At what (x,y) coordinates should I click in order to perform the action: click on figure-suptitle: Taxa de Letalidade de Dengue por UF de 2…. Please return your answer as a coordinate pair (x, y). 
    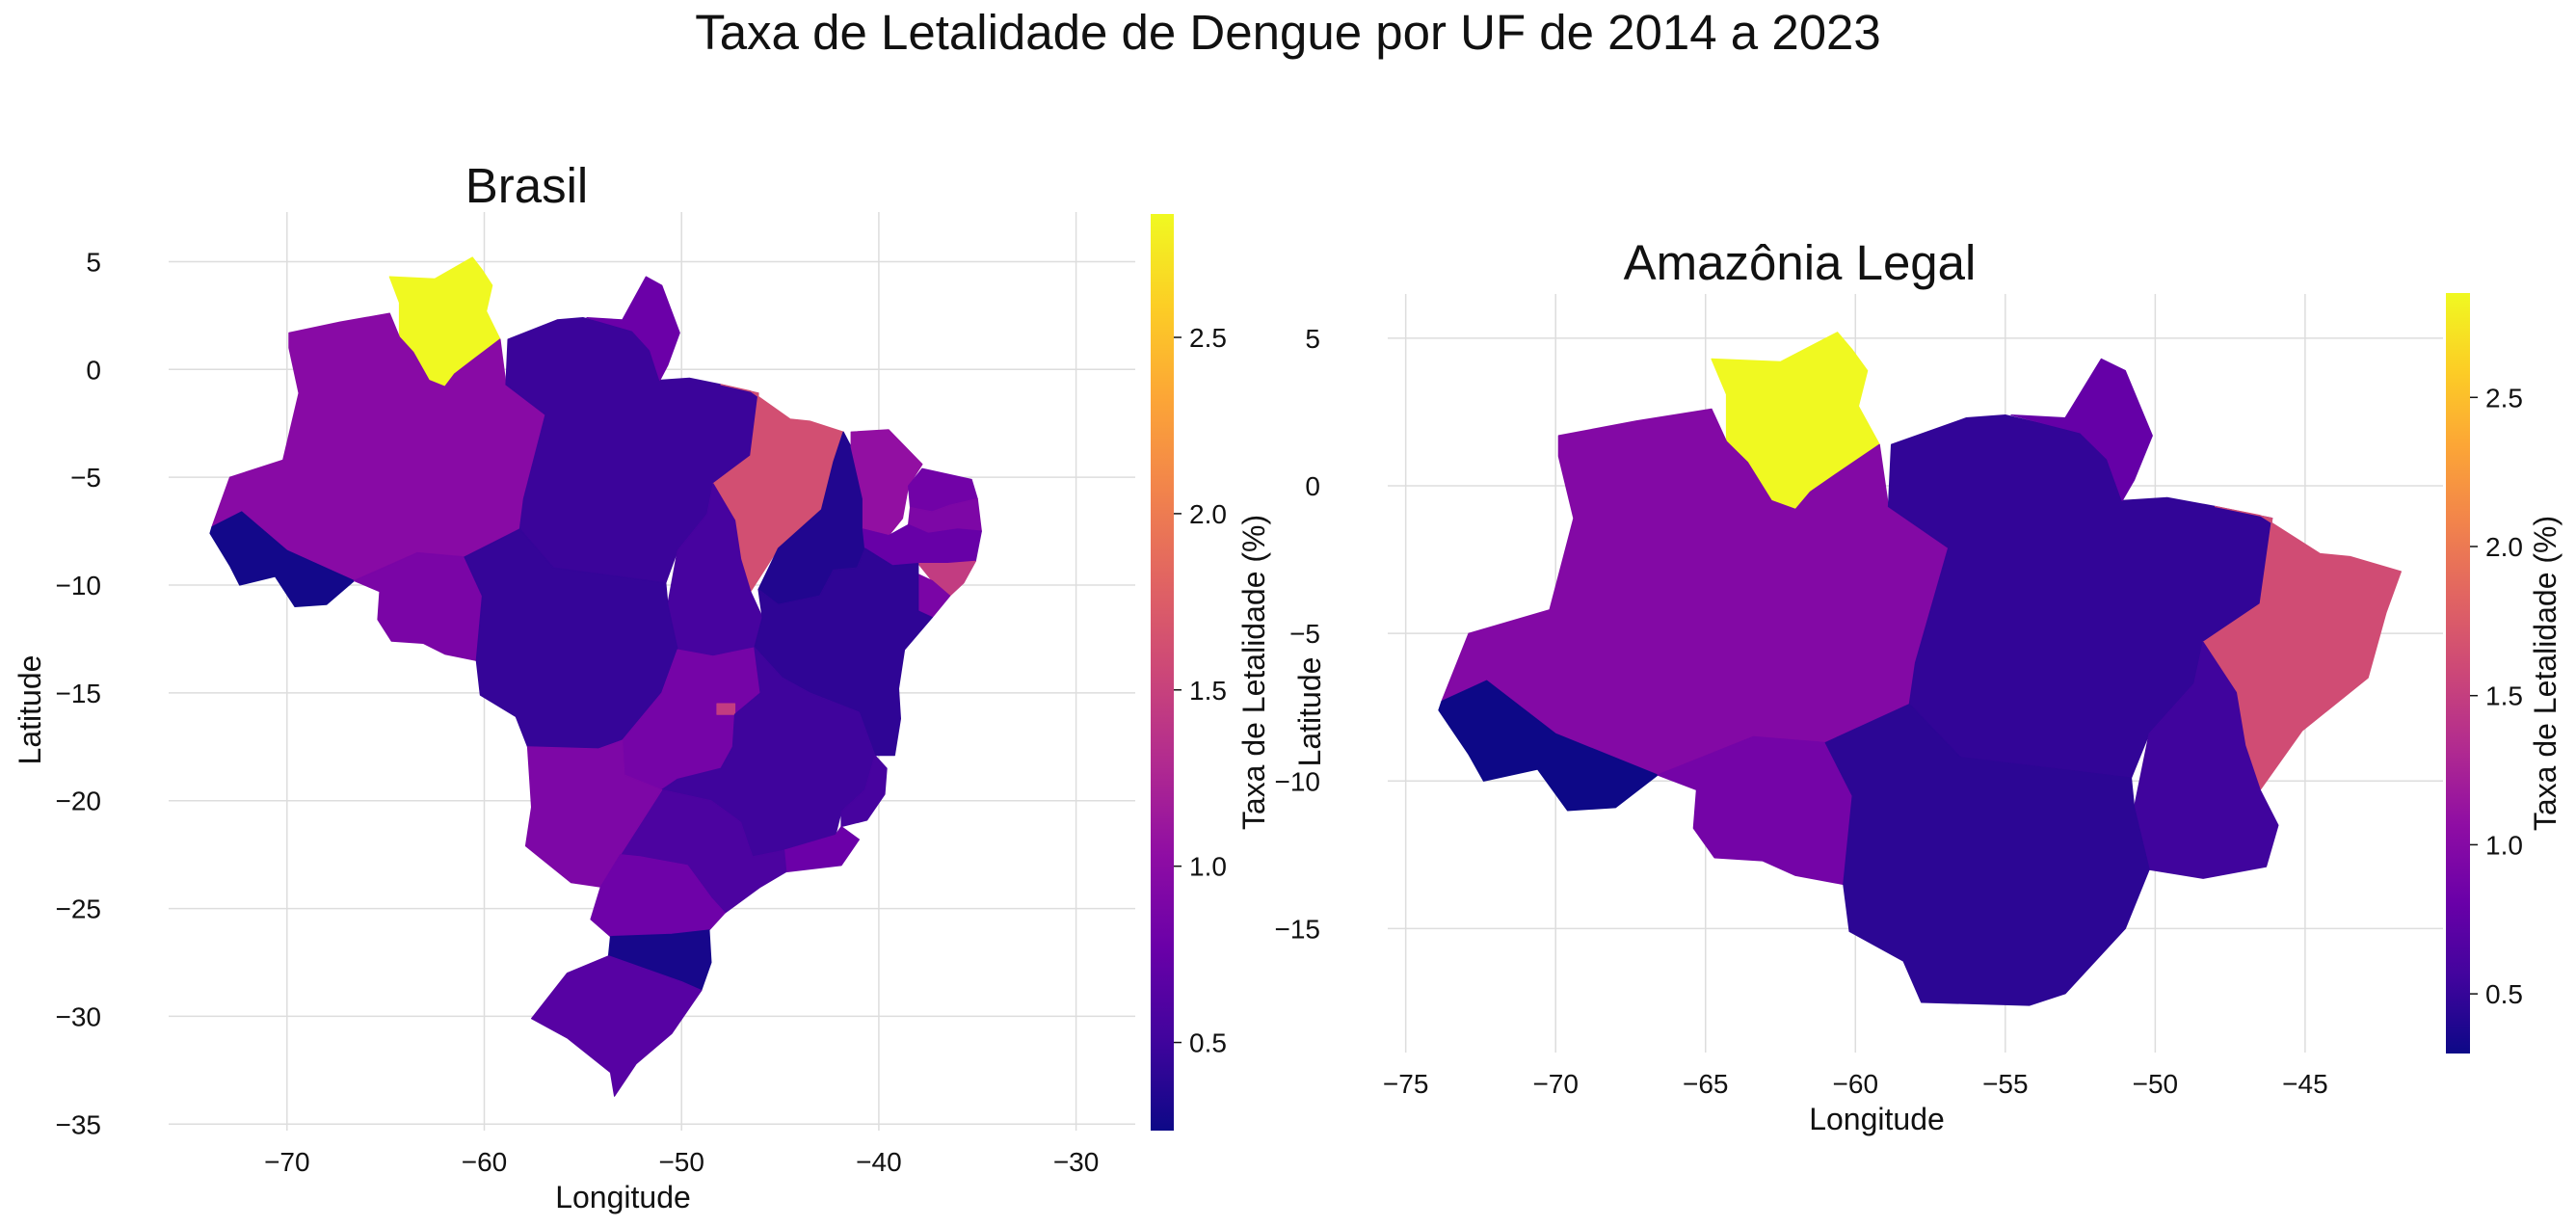
    Looking at the image, I should click on (1288, 32).